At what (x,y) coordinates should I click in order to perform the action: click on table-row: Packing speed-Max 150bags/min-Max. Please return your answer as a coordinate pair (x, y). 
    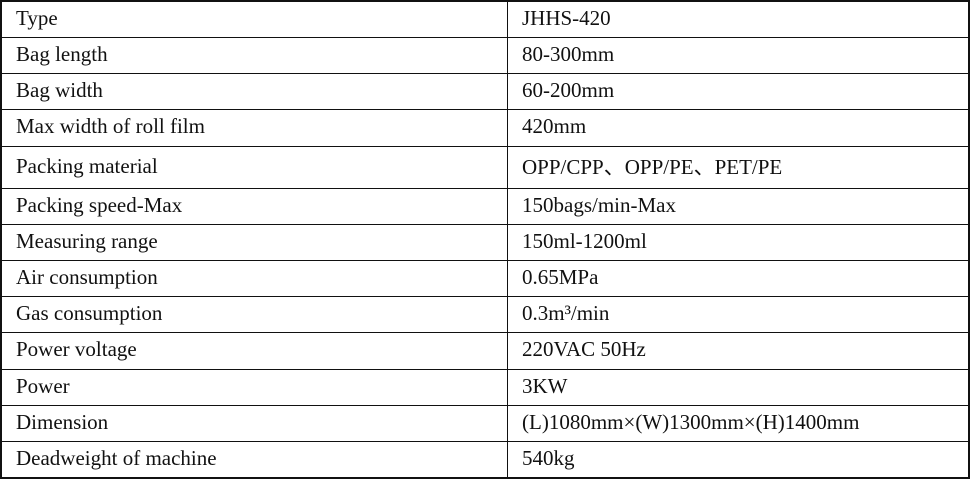
    Looking at the image, I should click on (485, 207).